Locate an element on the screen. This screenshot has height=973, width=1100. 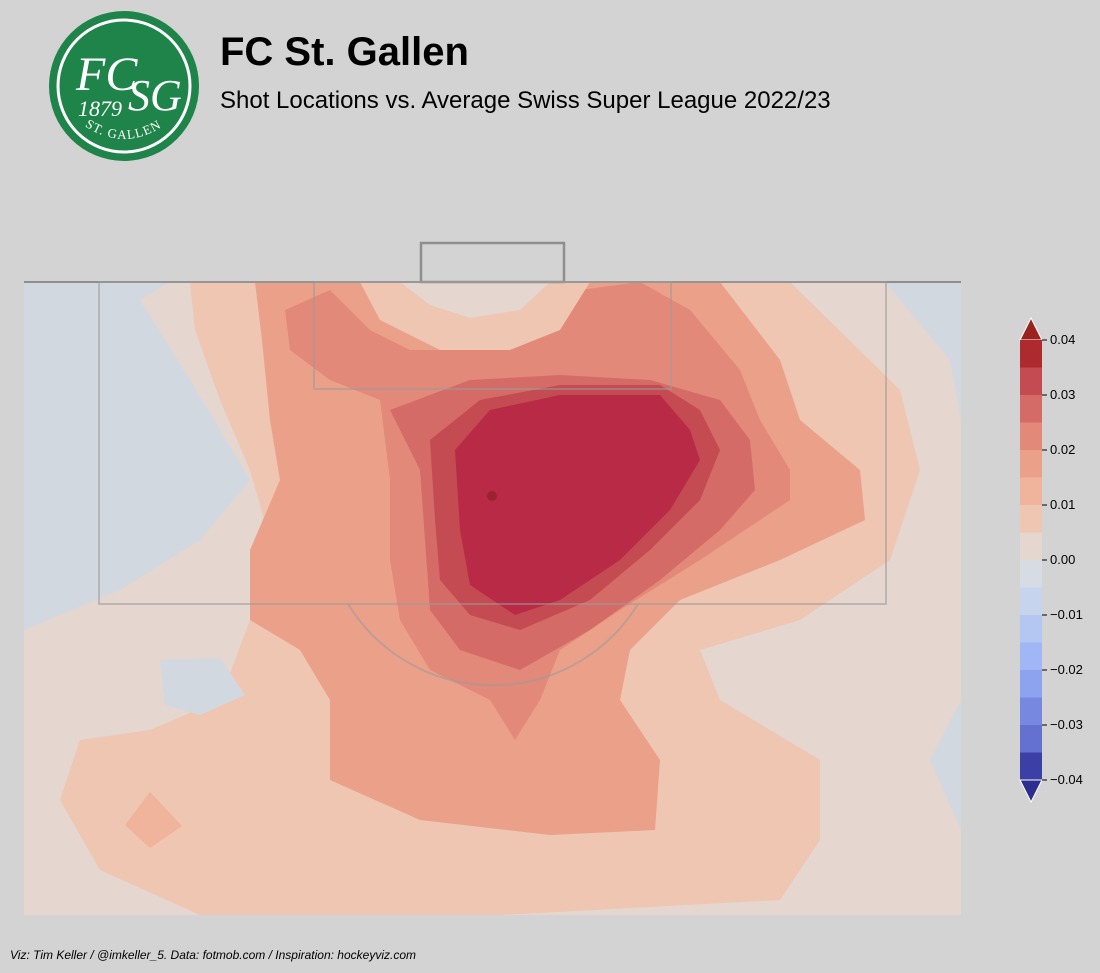
contour-level-3c is located at coordinates (475, 300).